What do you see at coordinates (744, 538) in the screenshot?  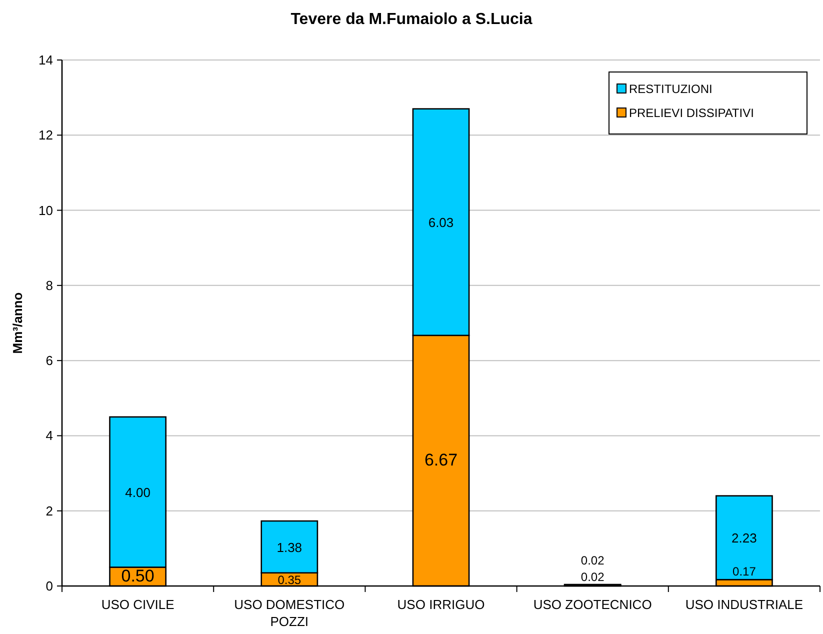 I see `data-label: 2.23` at bounding box center [744, 538].